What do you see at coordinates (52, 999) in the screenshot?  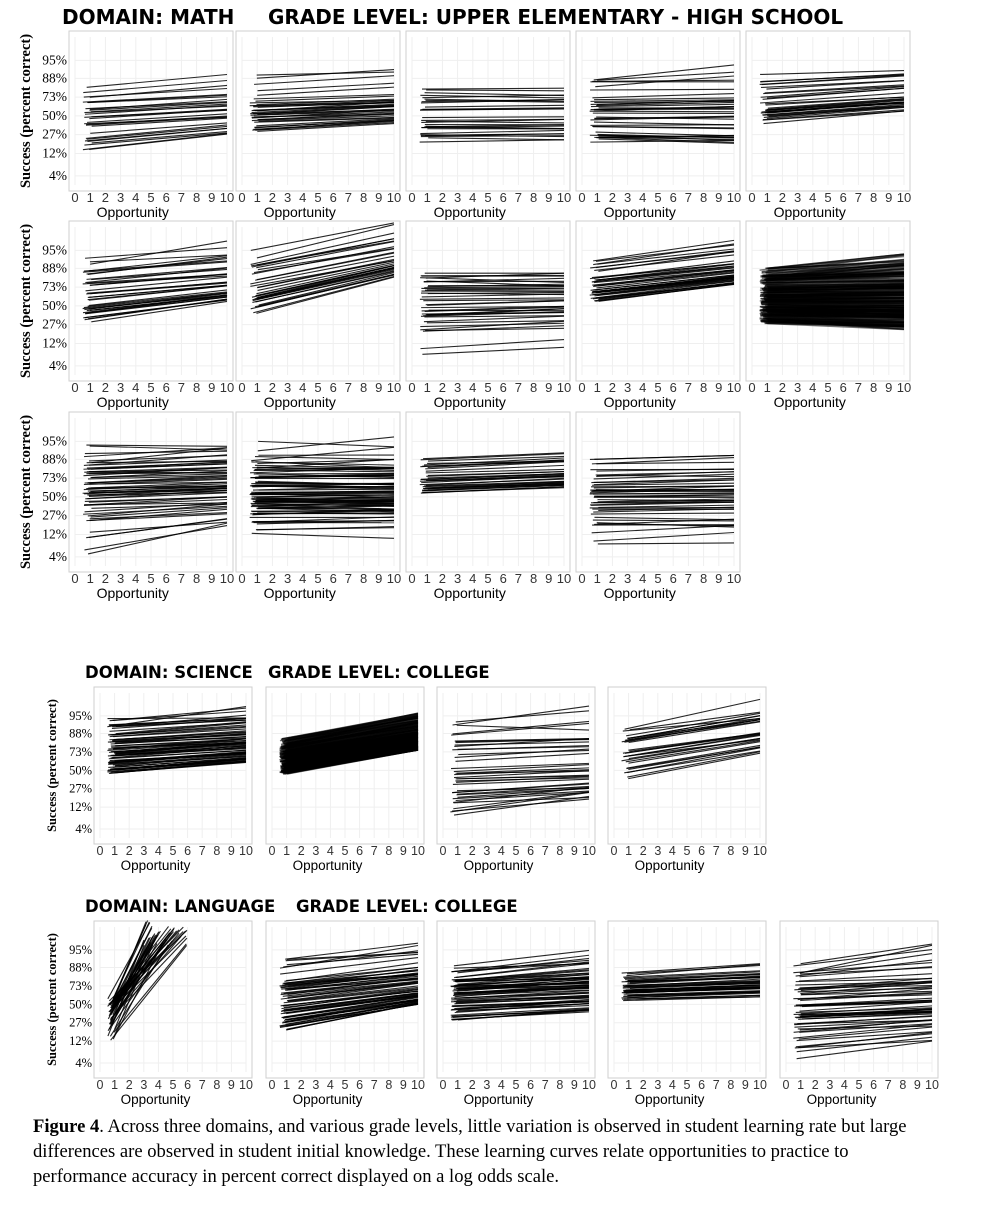 I see `y-axis-title: Success (percent correct)` at bounding box center [52, 999].